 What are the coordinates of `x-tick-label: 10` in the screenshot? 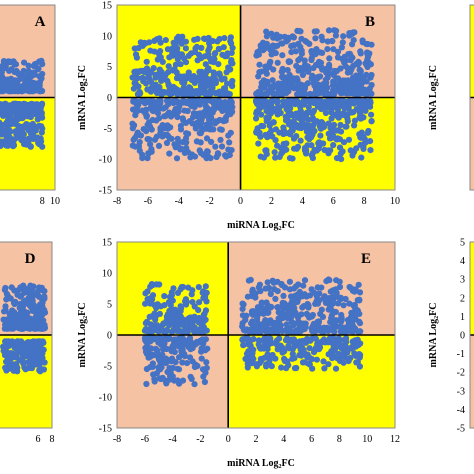 It's located at (367, 439).